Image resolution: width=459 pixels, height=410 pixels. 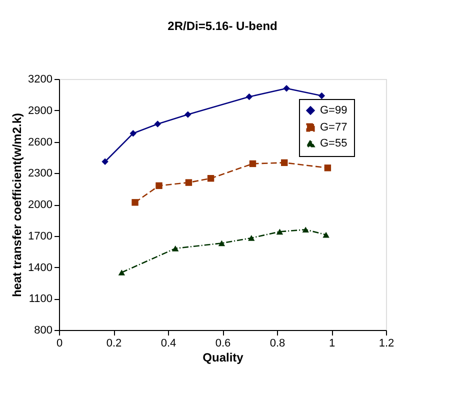 What do you see at coordinates (43, 330) in the screenshot?
I see `y-tick-label: 800` at bounding box center [43, 330].